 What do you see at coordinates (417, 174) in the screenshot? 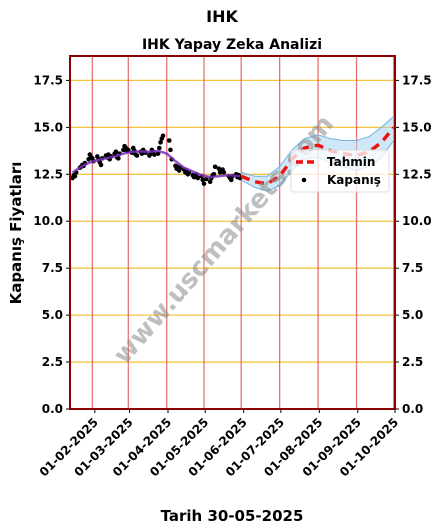
I see `y-tick-label-right: 12.5` at bounding box center [417, 174].